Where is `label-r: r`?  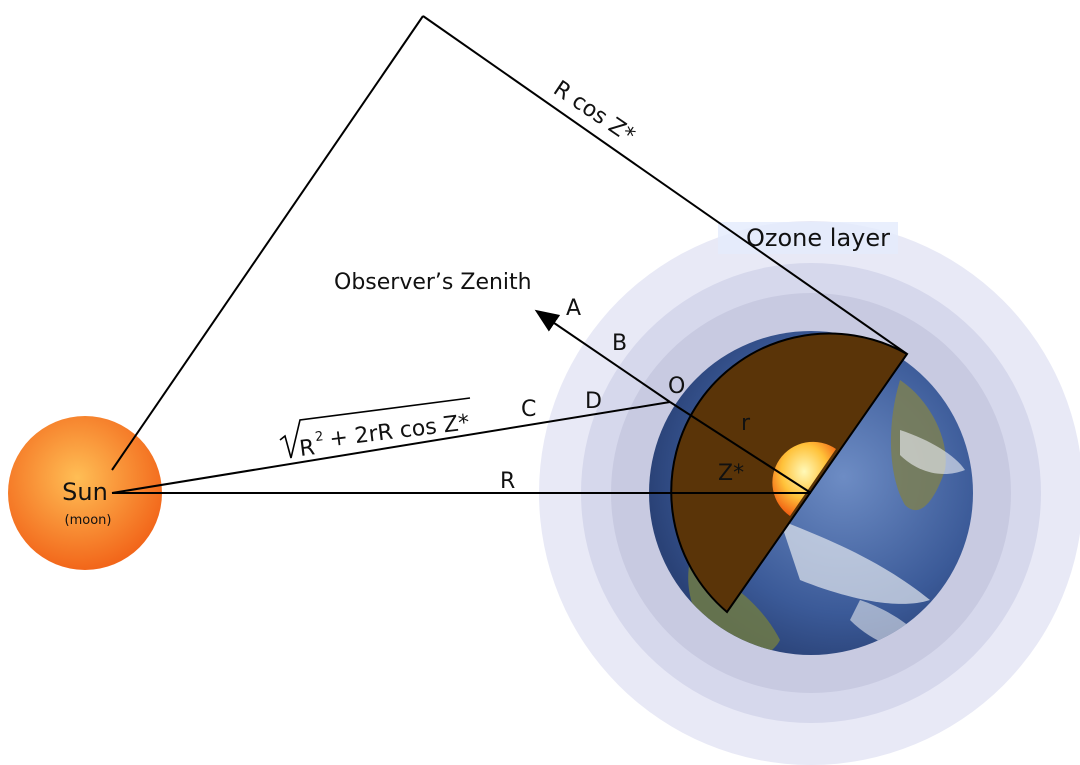 label-r: r is located at coordinates (746, 423).